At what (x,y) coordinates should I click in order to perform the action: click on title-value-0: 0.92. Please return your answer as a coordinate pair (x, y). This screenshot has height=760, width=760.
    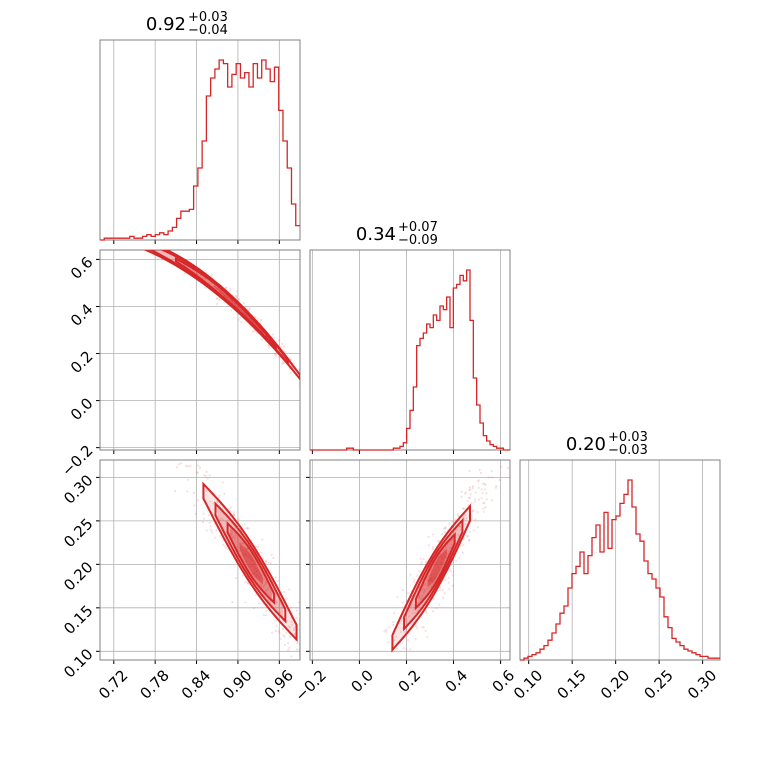
    Looking at the image, I should click on (166, 24).